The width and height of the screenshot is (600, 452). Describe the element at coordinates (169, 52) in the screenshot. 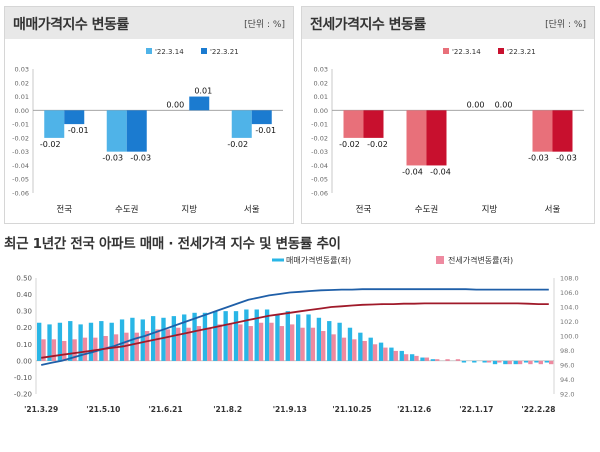

I see `sale-legend-label: '22.3.14` at that location.